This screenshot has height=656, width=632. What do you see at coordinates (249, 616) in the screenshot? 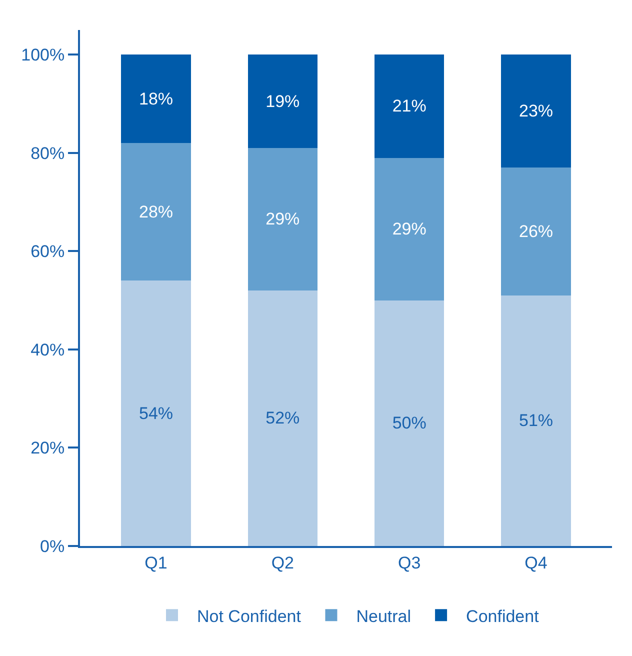
I see `legend-label: Not Confident` at bounding box center [249, 616].